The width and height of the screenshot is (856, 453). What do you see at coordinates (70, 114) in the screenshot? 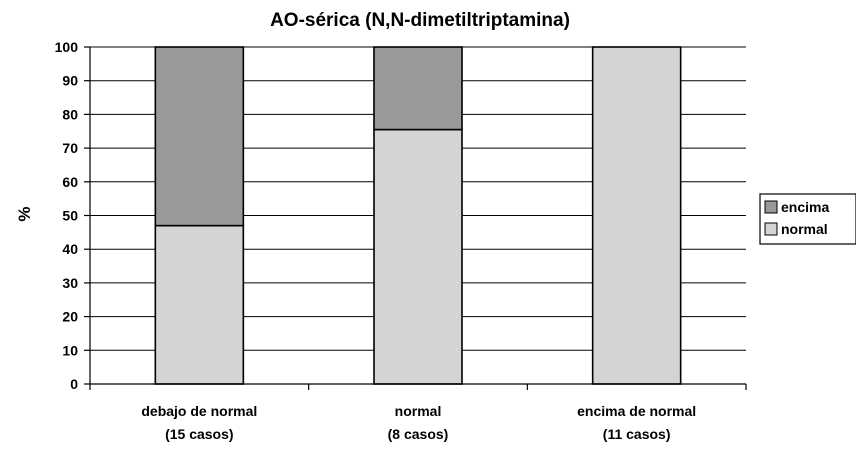
I see `y-tick-label: 80` at bounding box center [70, 114].